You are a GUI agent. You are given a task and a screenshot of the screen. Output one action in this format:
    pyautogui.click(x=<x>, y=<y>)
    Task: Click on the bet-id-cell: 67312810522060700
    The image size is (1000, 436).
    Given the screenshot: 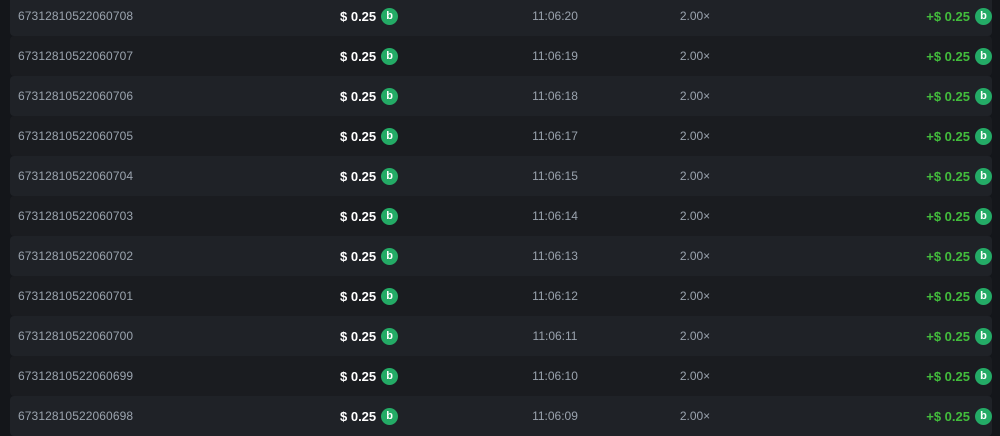 What is the action you would take?
    pyautogui.click(x=76, y=336)
    